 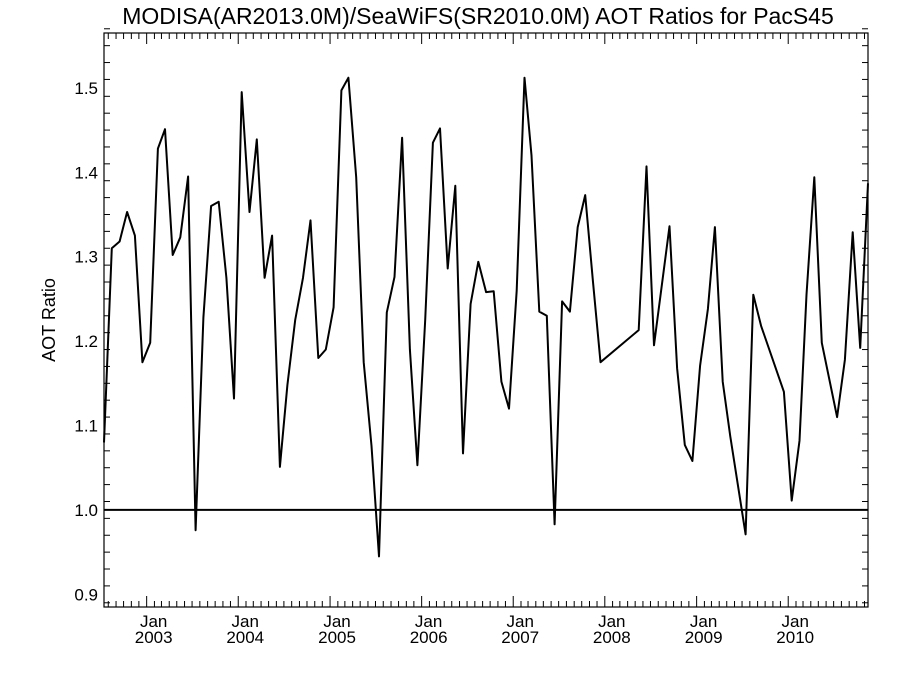 What do you see at coordinates (704, 637) in the screenshot?
I see `x-tick-year-label: 2009` at bounding box center [704, 637].